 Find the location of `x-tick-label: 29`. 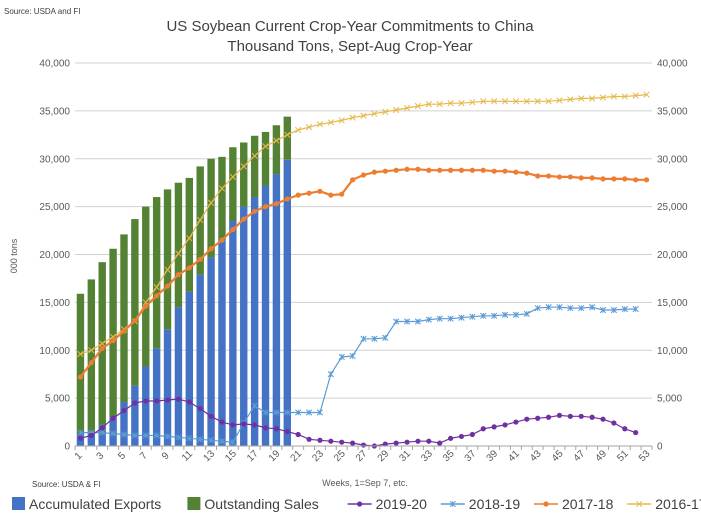

x-tick-label: 29 is located at coordinates (384, 456).